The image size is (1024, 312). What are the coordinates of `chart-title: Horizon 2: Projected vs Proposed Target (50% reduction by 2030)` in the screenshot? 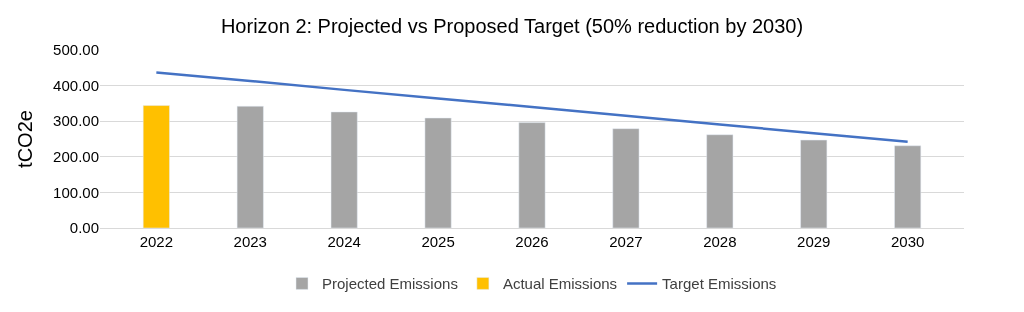 It's located at (512, 25).